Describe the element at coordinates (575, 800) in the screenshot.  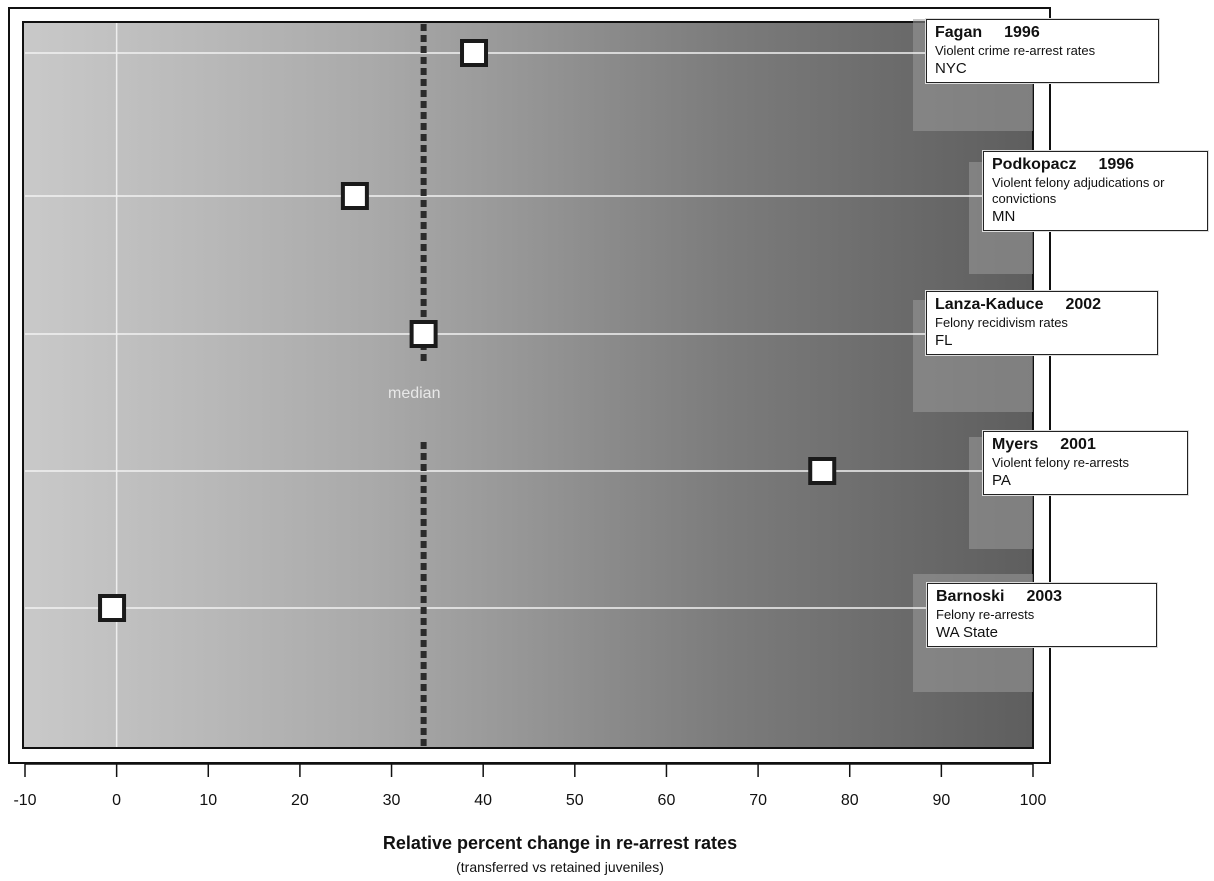
I see `x-tick-label: 50` at that location.